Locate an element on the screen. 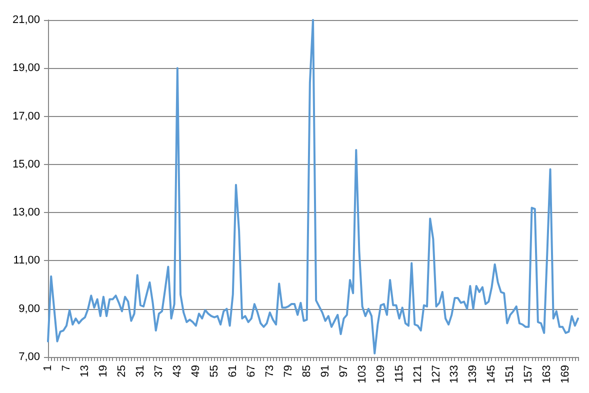  x-tick-label: 103 is located at coordinates (362, 374).